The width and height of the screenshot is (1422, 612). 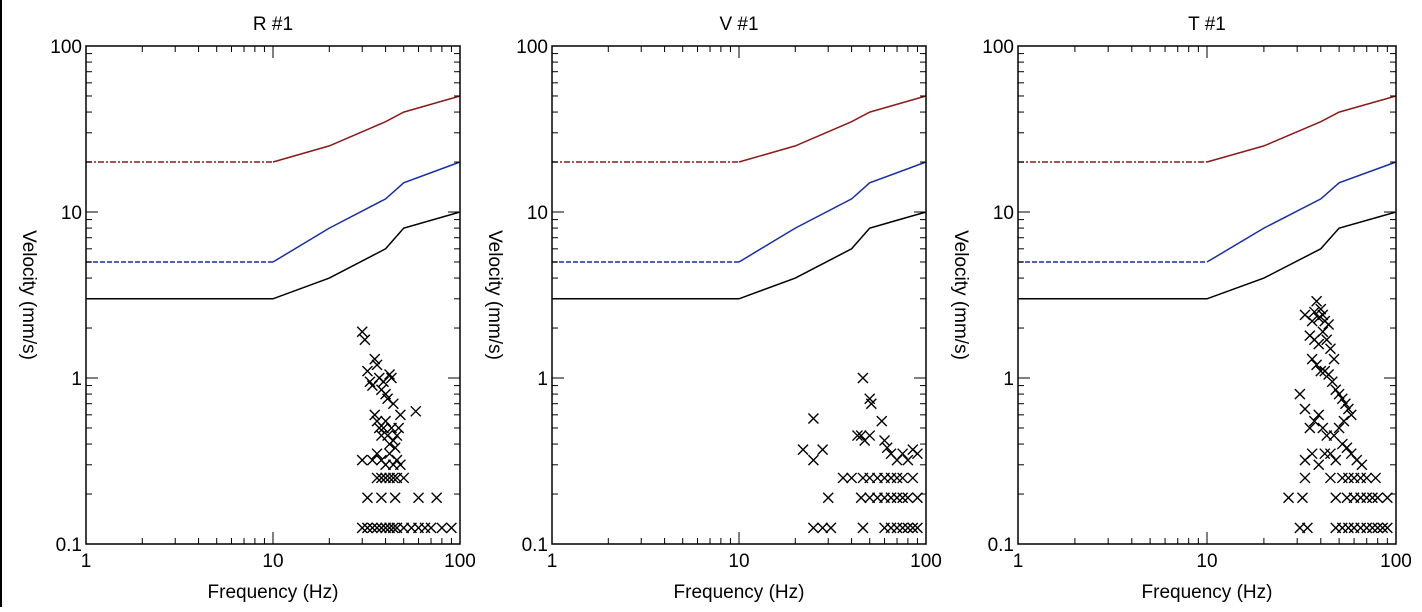 I want to click on chart-title: T #1, so click(x=1207, y=24).